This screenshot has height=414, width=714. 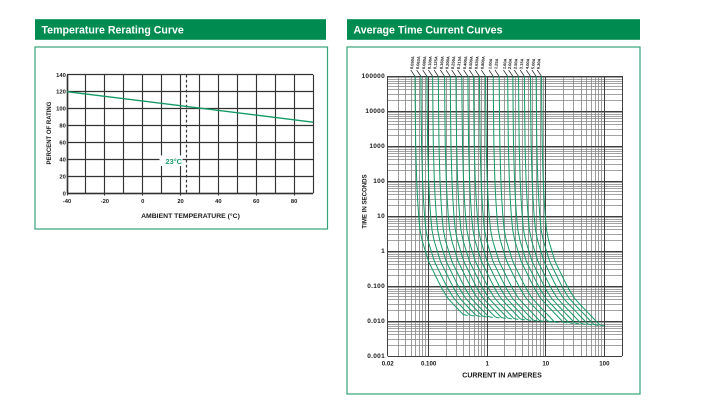 I want to click on svg-text: 2.00A, so click(x=510, y=63).